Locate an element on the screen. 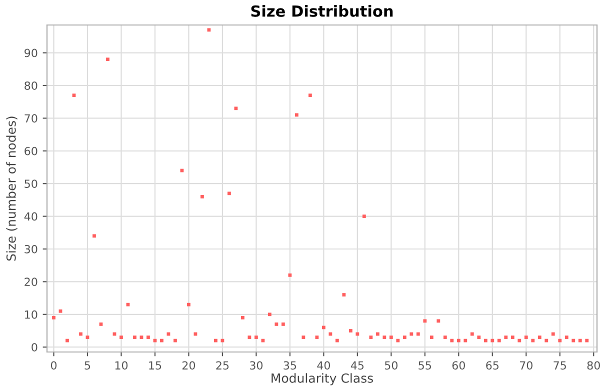  x-tick-label: 50 is located at coordinates (391, 365).